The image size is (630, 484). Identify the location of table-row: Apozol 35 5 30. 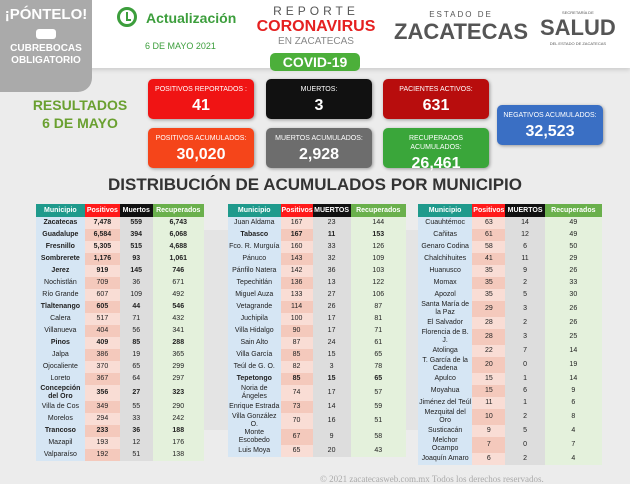
(510, 295).